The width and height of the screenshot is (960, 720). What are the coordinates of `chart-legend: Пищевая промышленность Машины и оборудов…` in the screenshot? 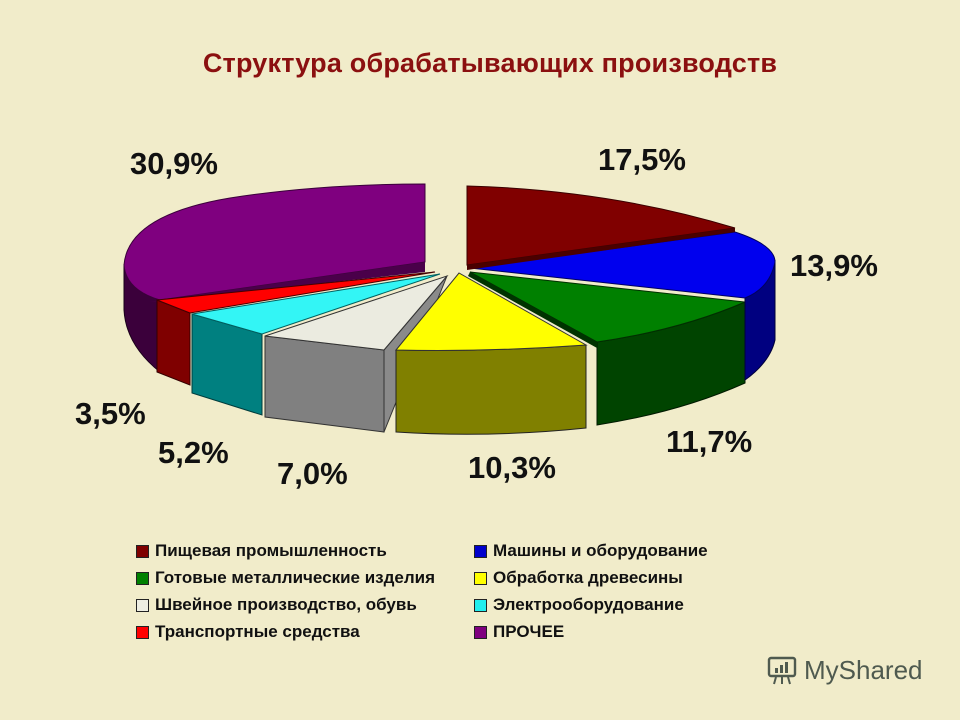 It's located at (455, 591).